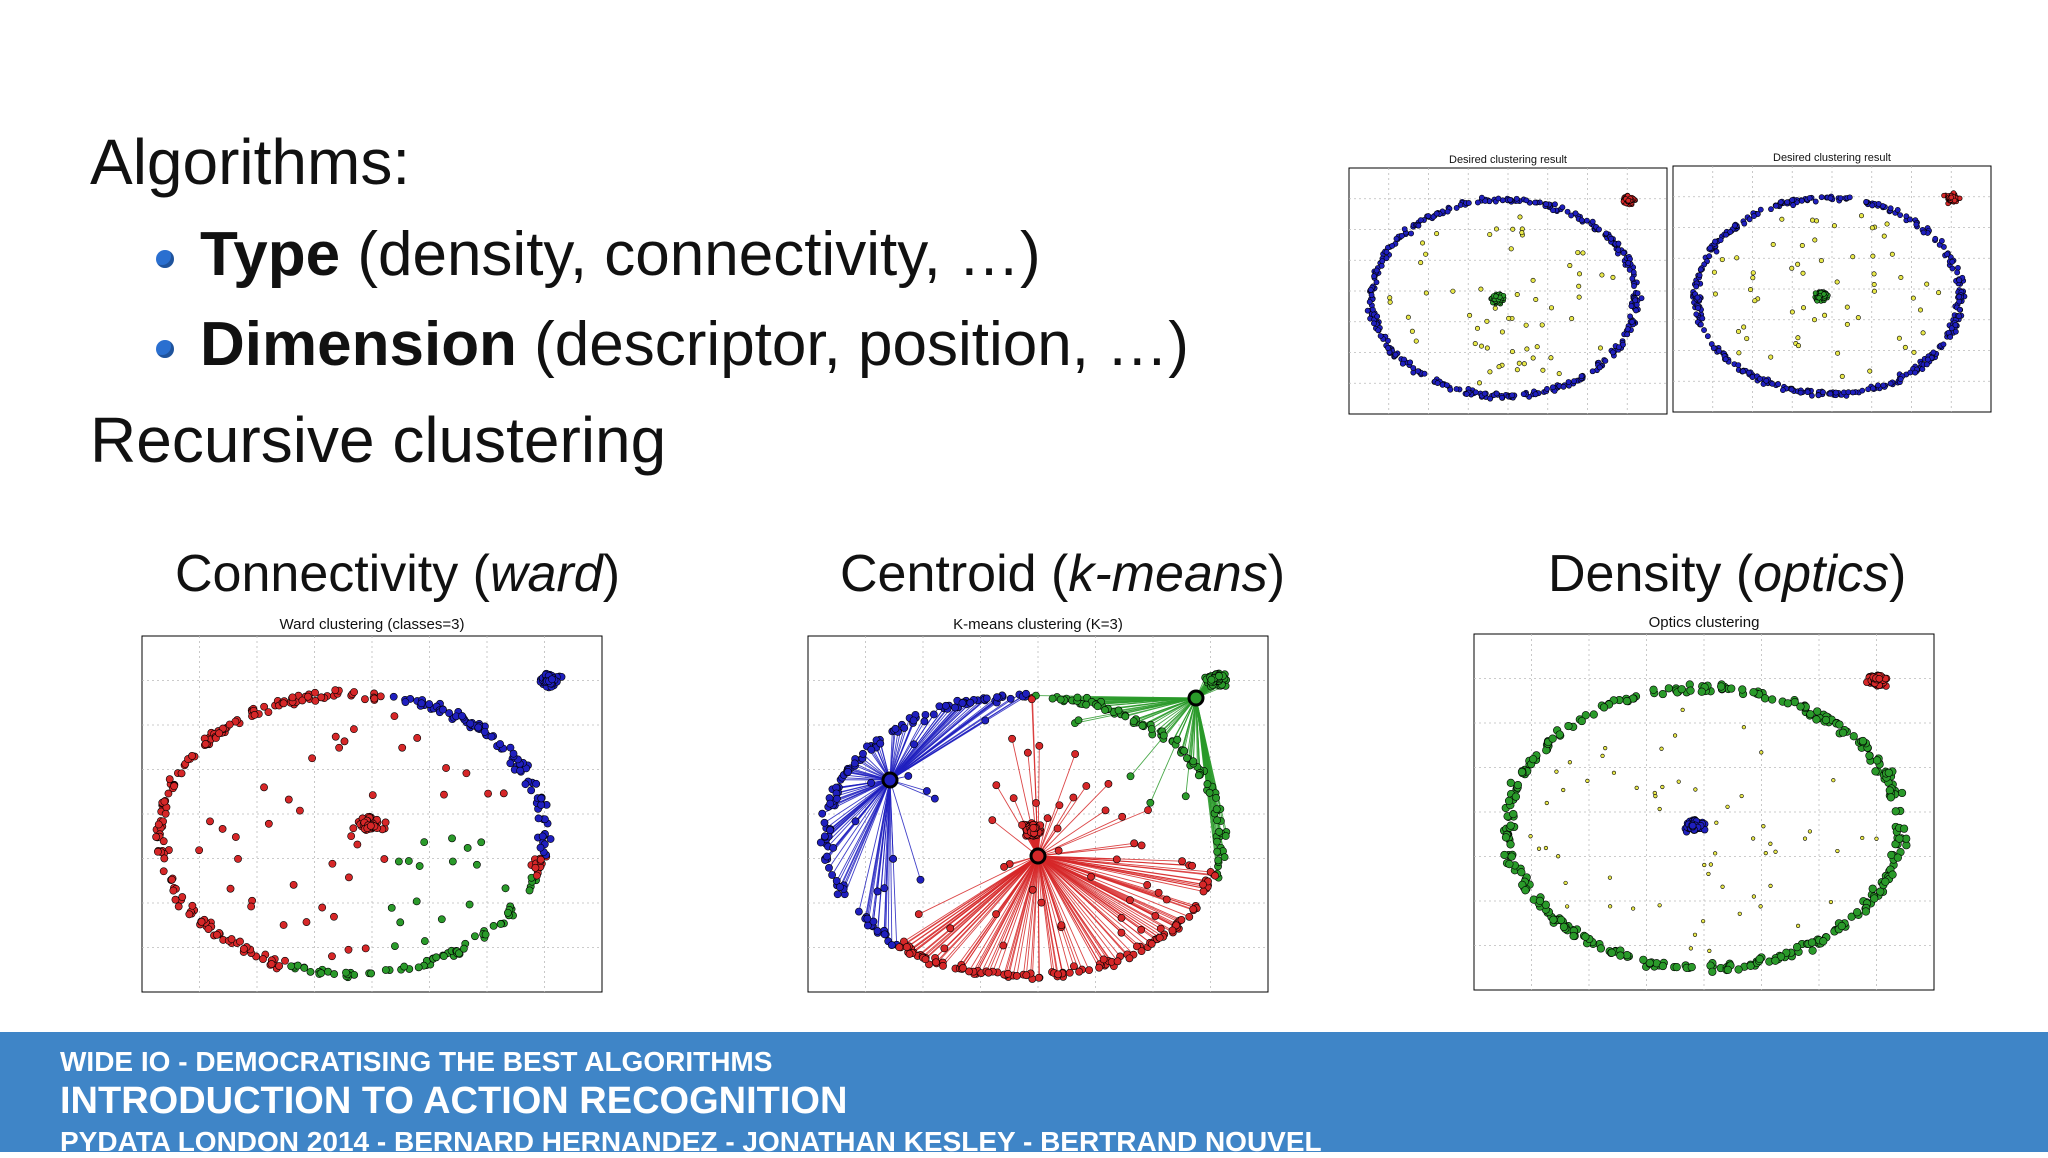  What do you see at coordinates (250, 162) in the screenshot?
I see `heading-algorithms: Algorithms:` at bounding box center [250, 162].